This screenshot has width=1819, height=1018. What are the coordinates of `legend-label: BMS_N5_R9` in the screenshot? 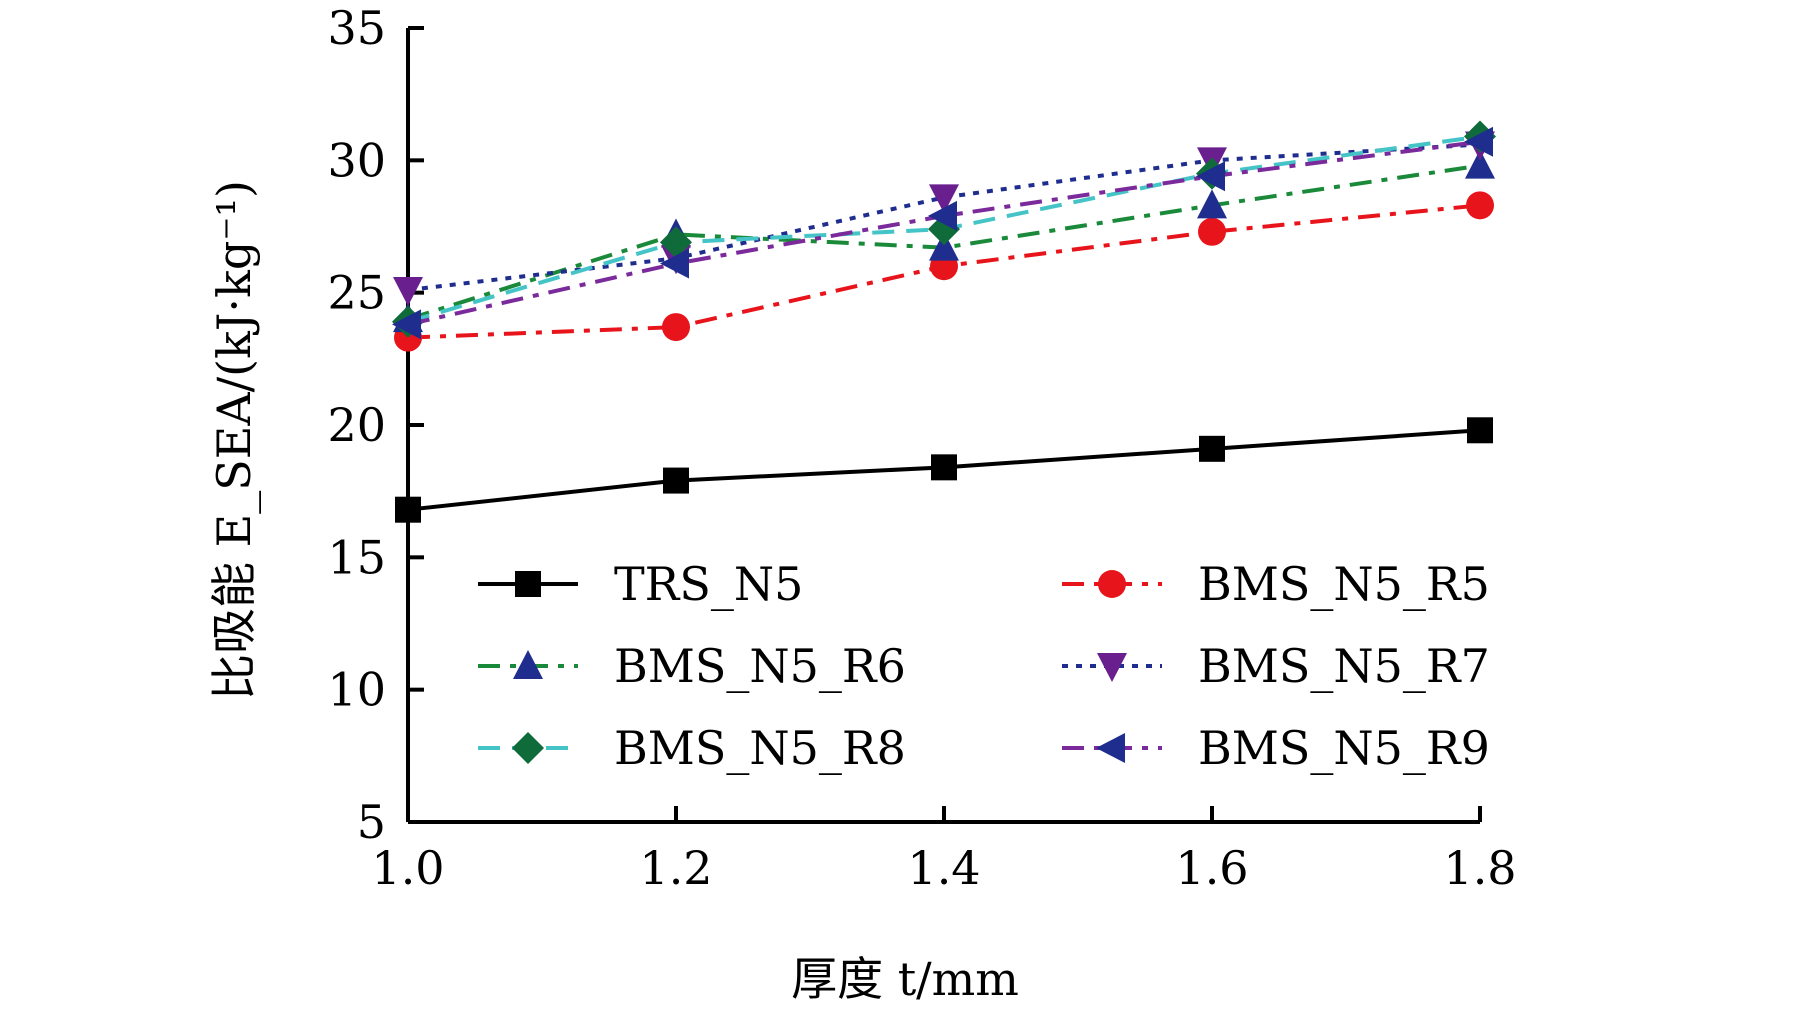 It's located at (1344, 748).